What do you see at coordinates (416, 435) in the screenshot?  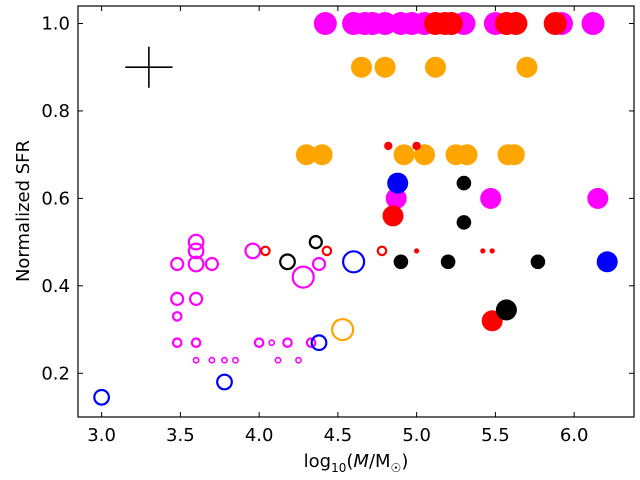 I see `x-tick-label: 5.0` at bounding box center [416, 435].